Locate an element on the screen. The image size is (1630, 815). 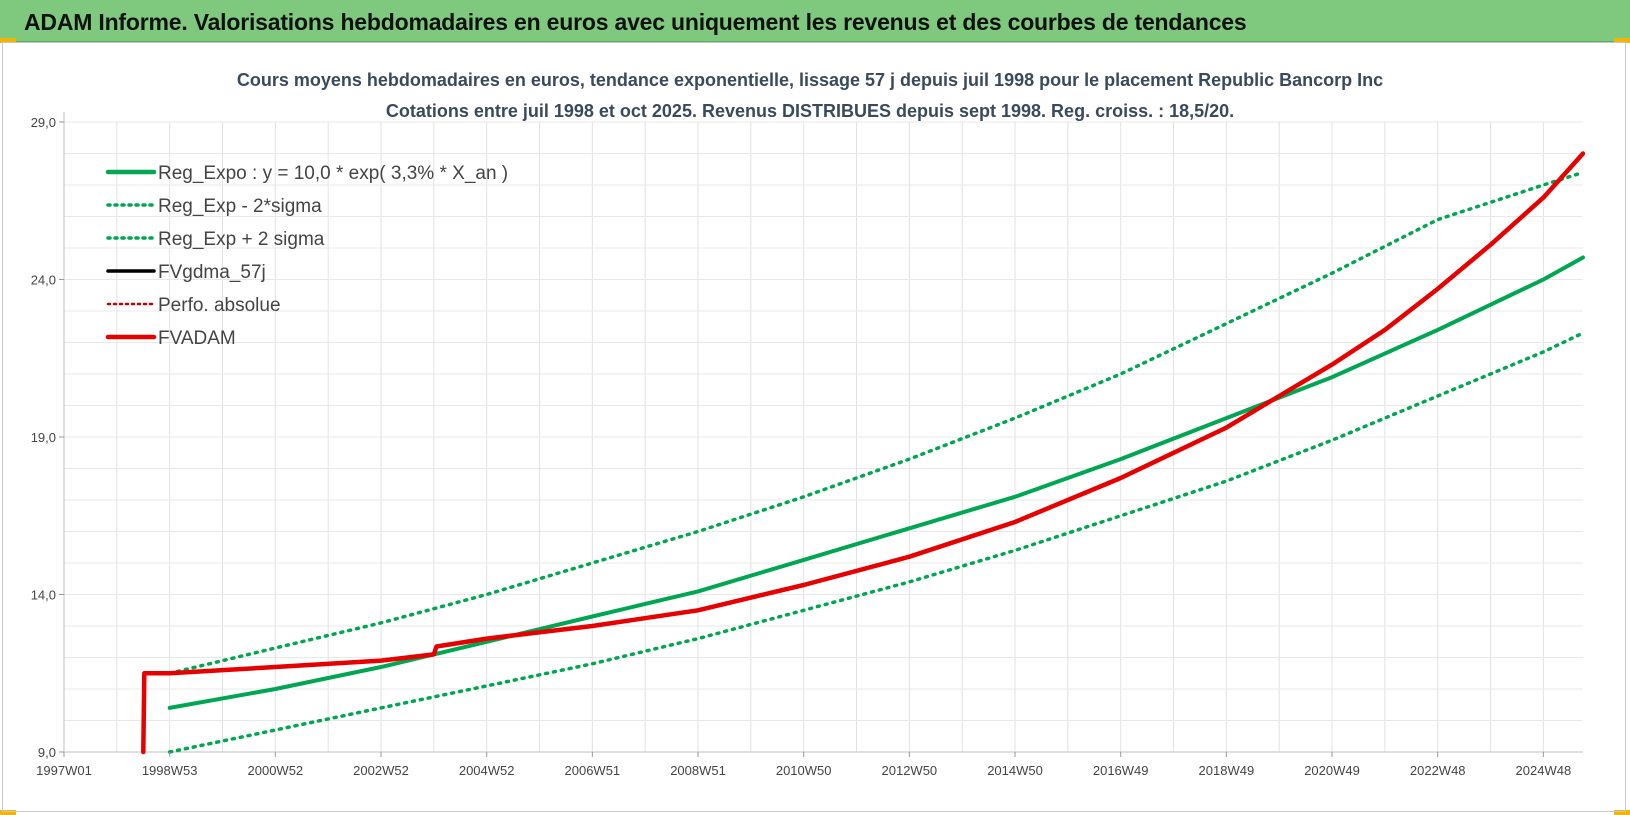
corner-marker-top-left is located at coordinates (8, 40).